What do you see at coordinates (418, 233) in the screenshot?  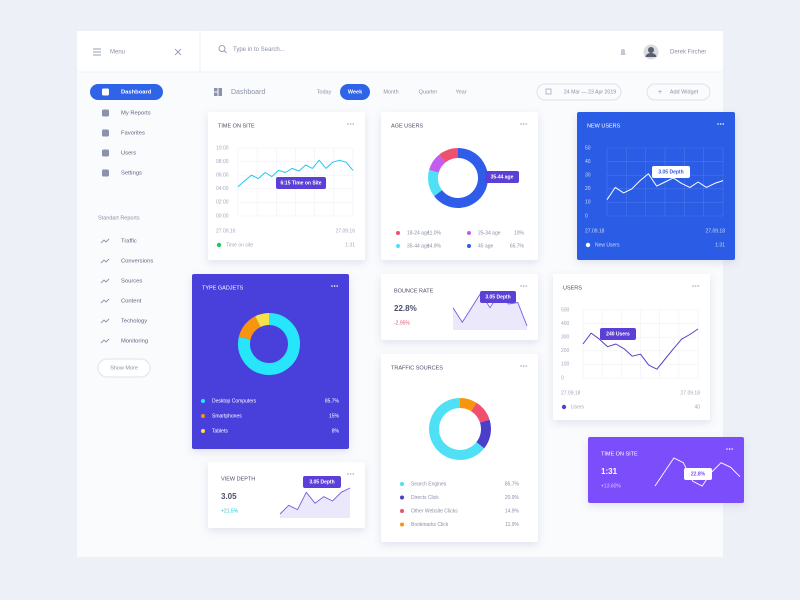 I see `legend-label: 18-24 age` at bounding box center [418, 233].